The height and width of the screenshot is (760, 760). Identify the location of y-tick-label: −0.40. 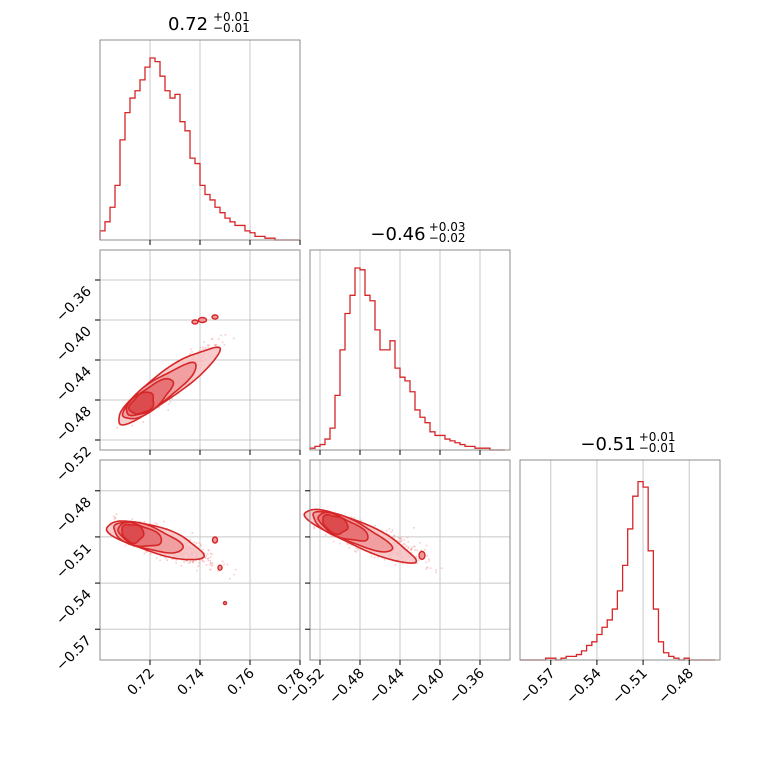
(74, 345).